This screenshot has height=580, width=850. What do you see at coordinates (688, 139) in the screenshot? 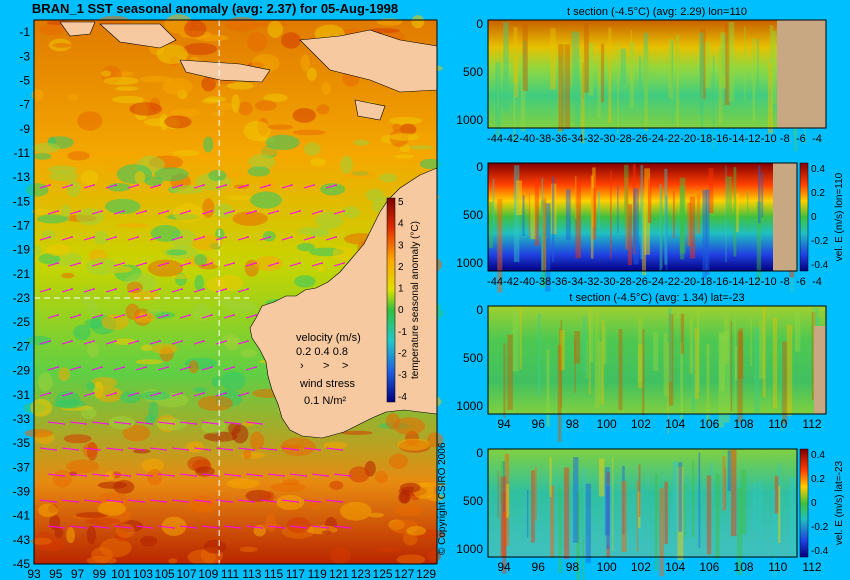
I see `panel-x-tick: -20` at bounding box center [688, 139].